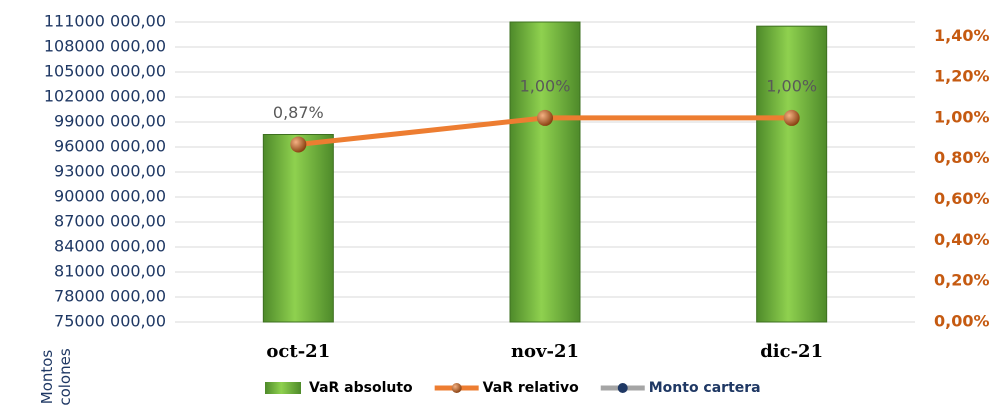  I want to click on y-tick-label: 108000 000,00, so click(105, 46).